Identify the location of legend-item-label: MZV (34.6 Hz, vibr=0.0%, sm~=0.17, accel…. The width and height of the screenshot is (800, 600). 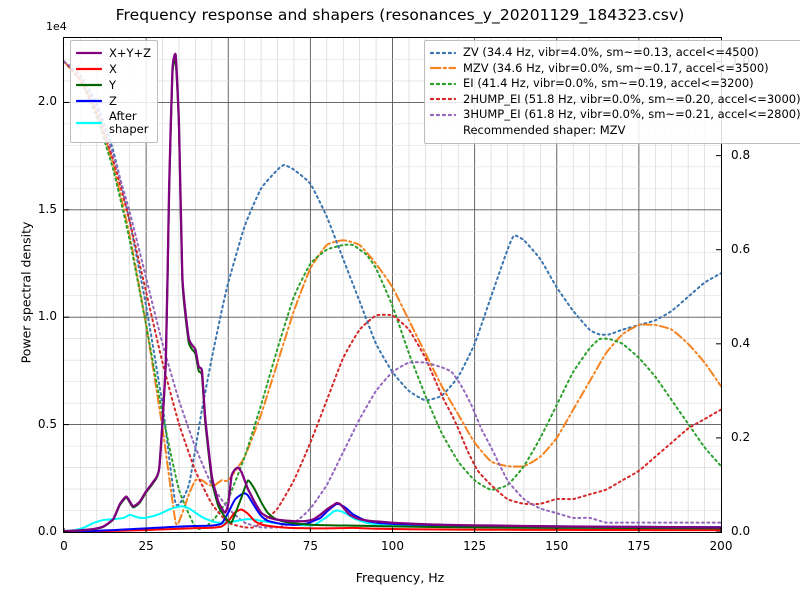
(616, 67).